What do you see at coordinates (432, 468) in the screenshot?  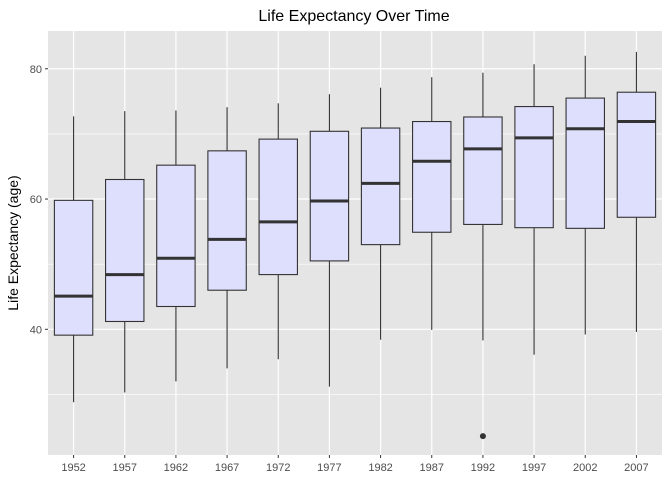 I see `x-tick-label: 1987` at bounding box center [432, 468].